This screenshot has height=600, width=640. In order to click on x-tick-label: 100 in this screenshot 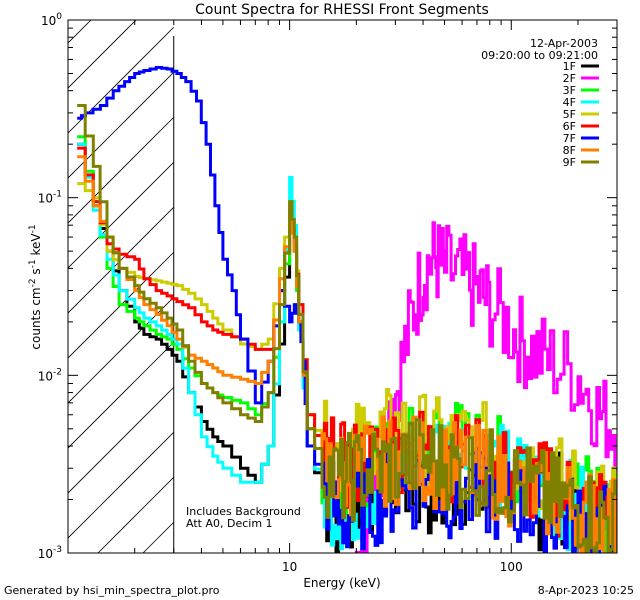, I will do `click(511, 567)`.